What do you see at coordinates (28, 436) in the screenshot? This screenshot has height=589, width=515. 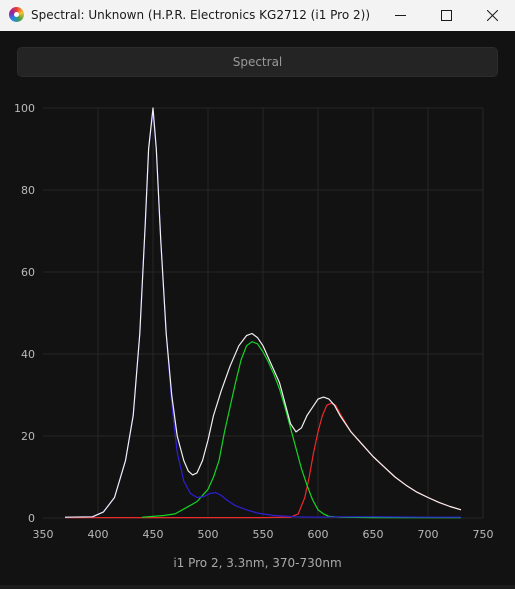 I see `y-tick-label: 20` at bounding box center [28, 436].